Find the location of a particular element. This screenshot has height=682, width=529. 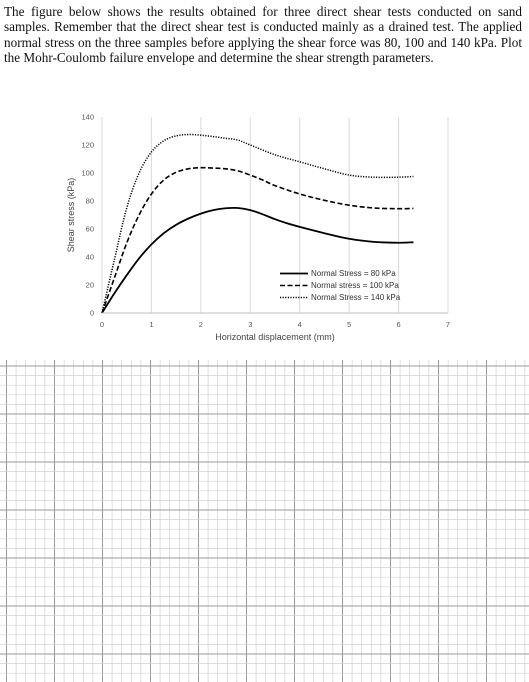

x-tick-label: 2 is located at coordinates (201, 324).